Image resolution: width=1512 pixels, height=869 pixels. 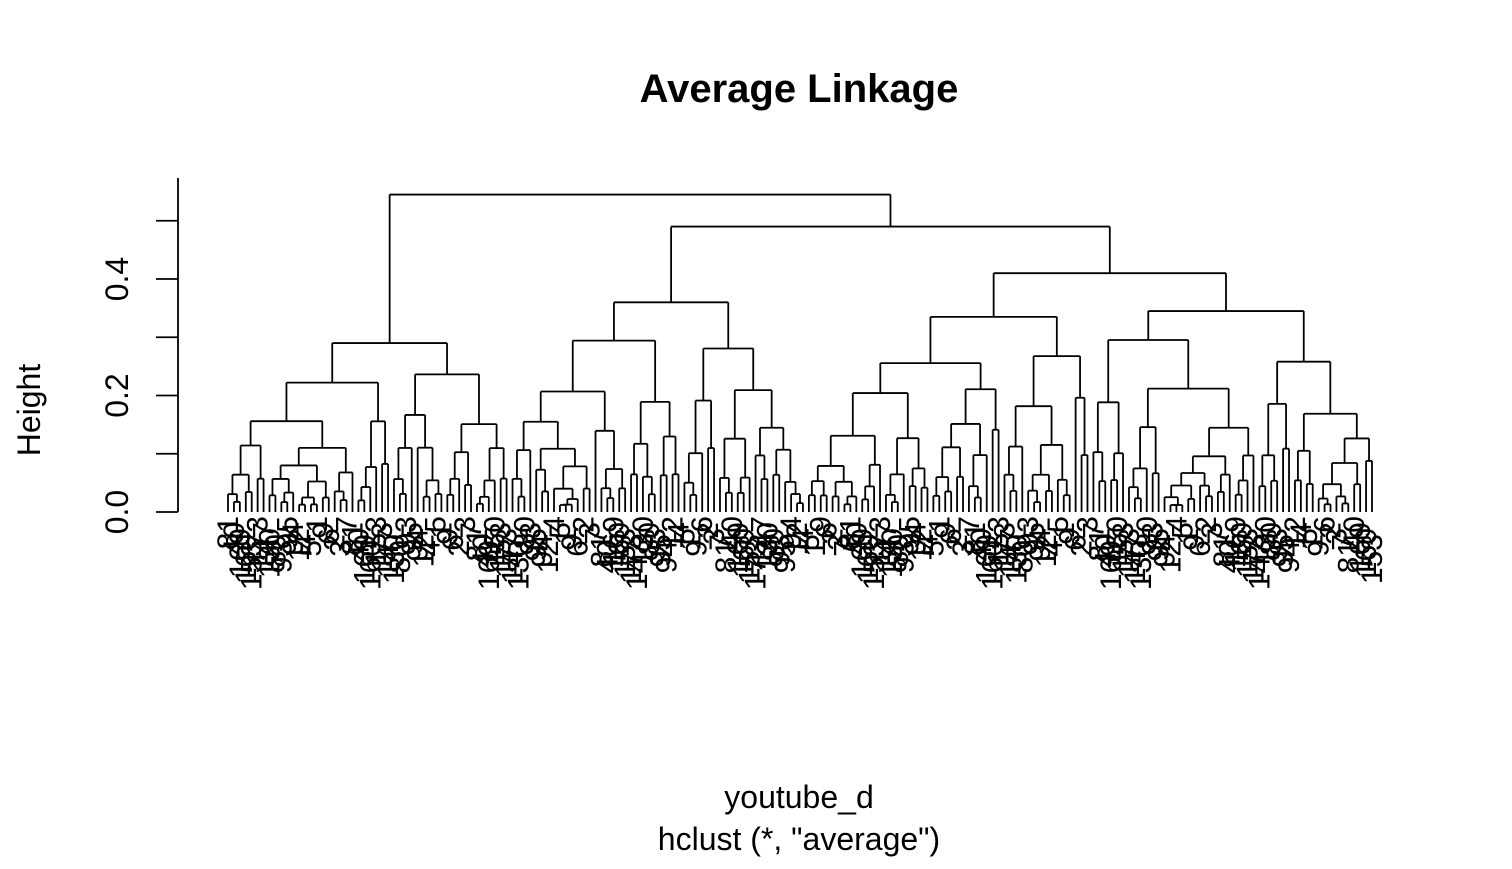 What do you see at coordinates (799, 89) in the screenshot?
I see `chart-title: Average Linkage` at bounding box center [799, 89].